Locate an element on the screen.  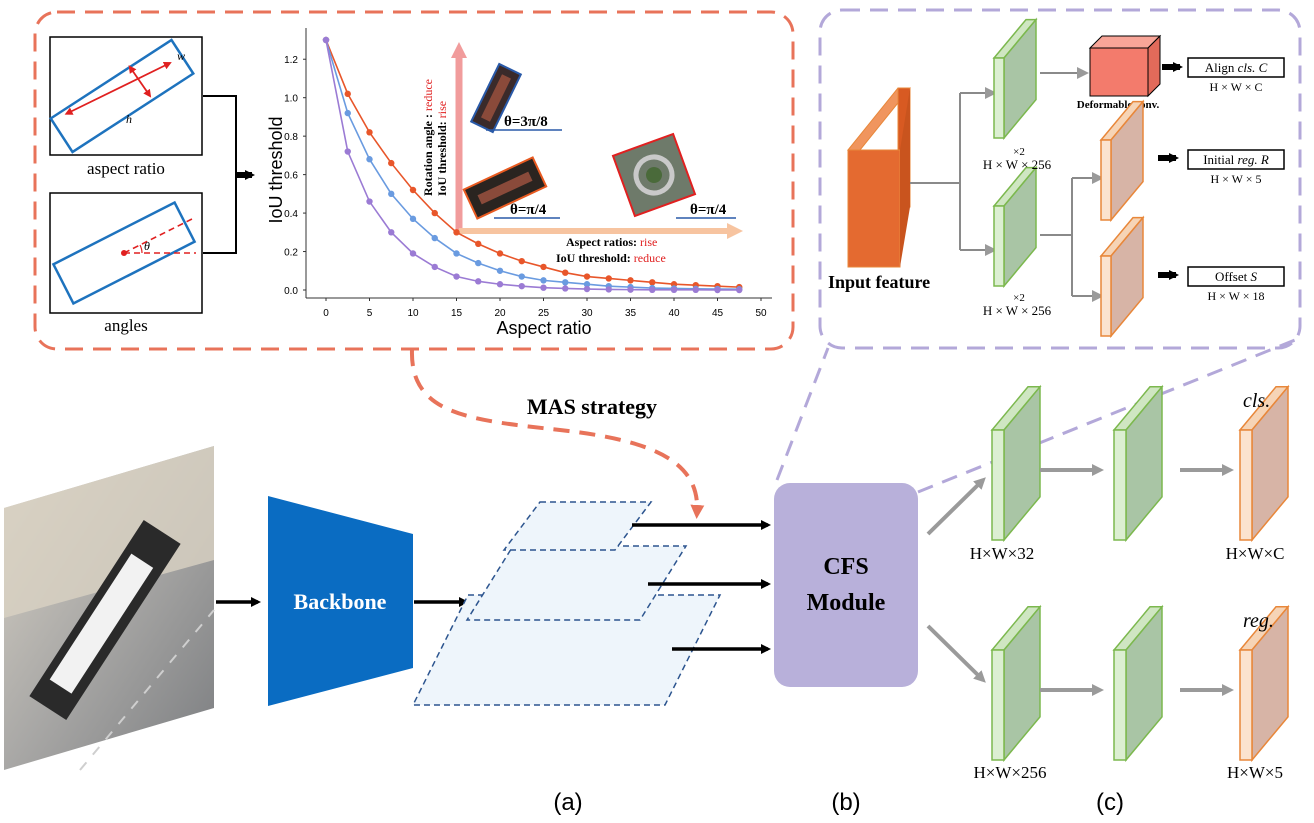
cfs-label-line1: CFS is located at coordinates (845, 567).